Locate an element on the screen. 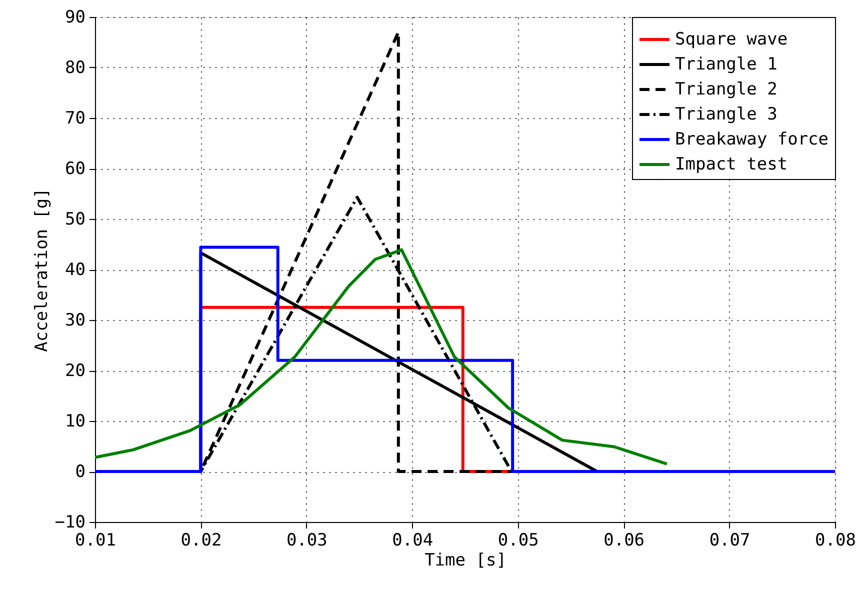  legend-label: Triangle 1 is located at coordinates (726, 64).